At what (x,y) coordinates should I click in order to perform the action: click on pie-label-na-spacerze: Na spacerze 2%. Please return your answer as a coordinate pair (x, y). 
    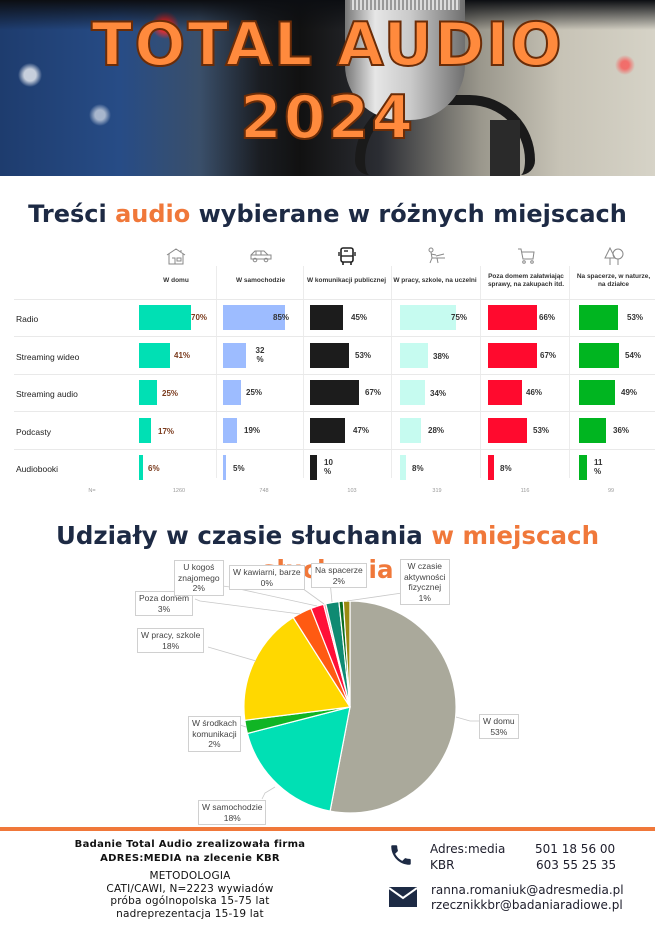
    Looking at the image, I should click on (339, 575).